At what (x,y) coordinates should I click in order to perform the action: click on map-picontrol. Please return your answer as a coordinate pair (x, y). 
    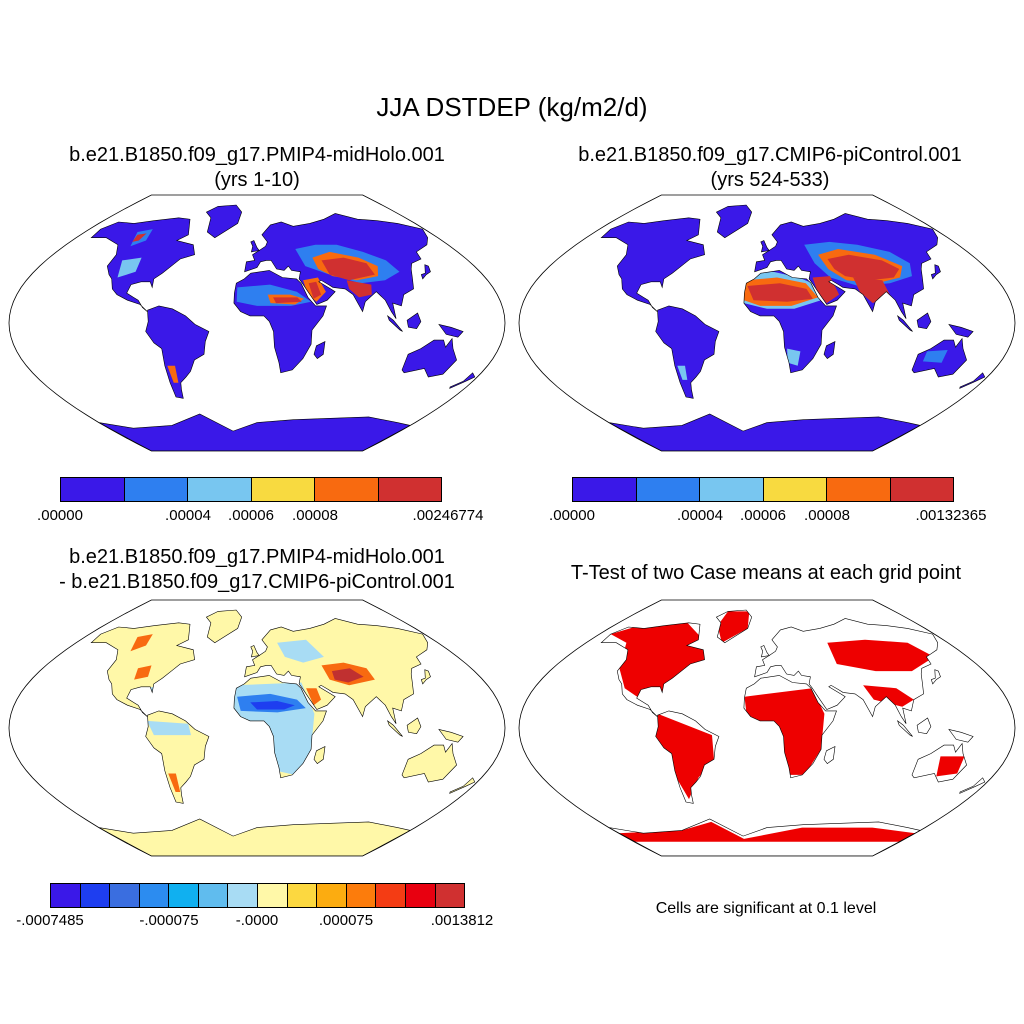
    Looking at the image, I should click on (767, 323).